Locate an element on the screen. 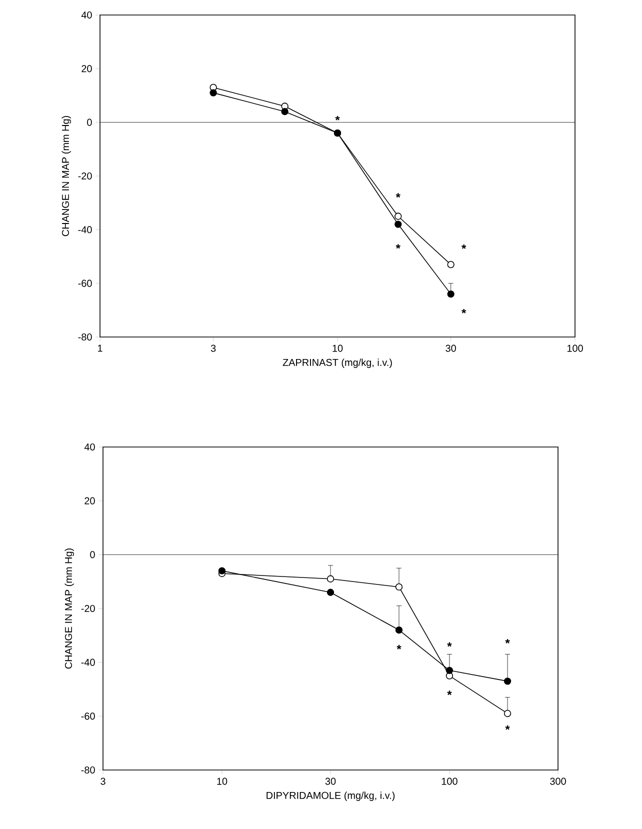 This screenshot has height=829, width=642. x-tick-label: 1 is located at coordinates (100, 348).